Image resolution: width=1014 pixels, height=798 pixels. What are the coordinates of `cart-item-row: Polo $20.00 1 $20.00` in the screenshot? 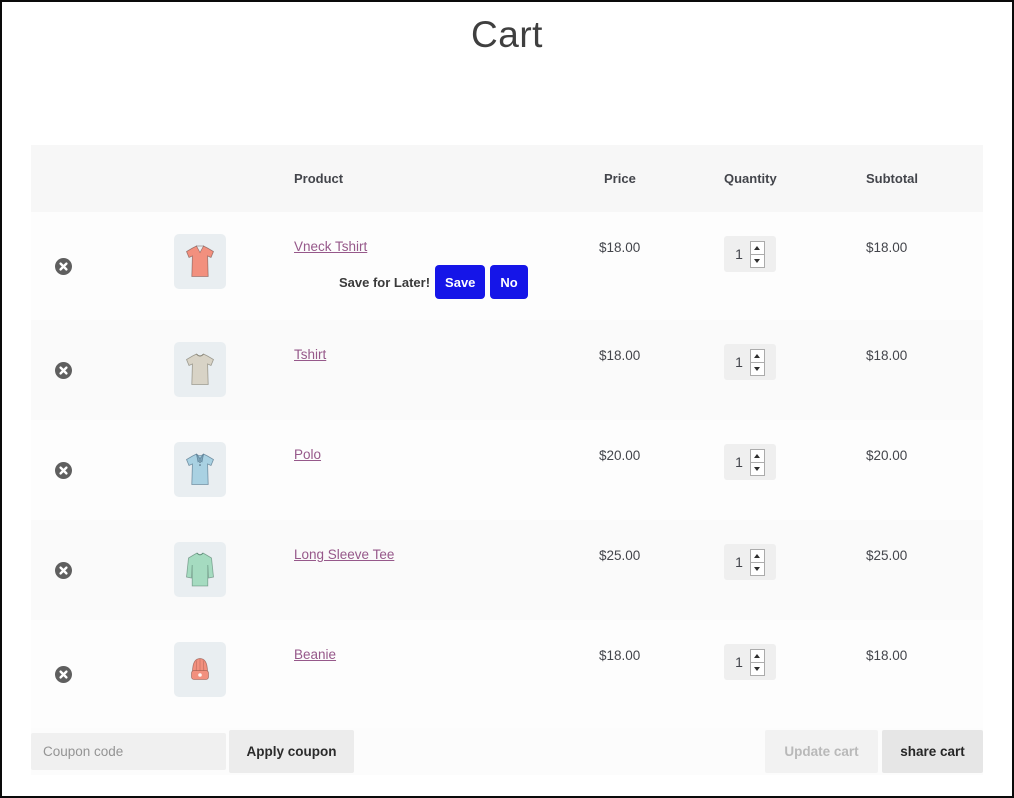 It's located at (507, 470).